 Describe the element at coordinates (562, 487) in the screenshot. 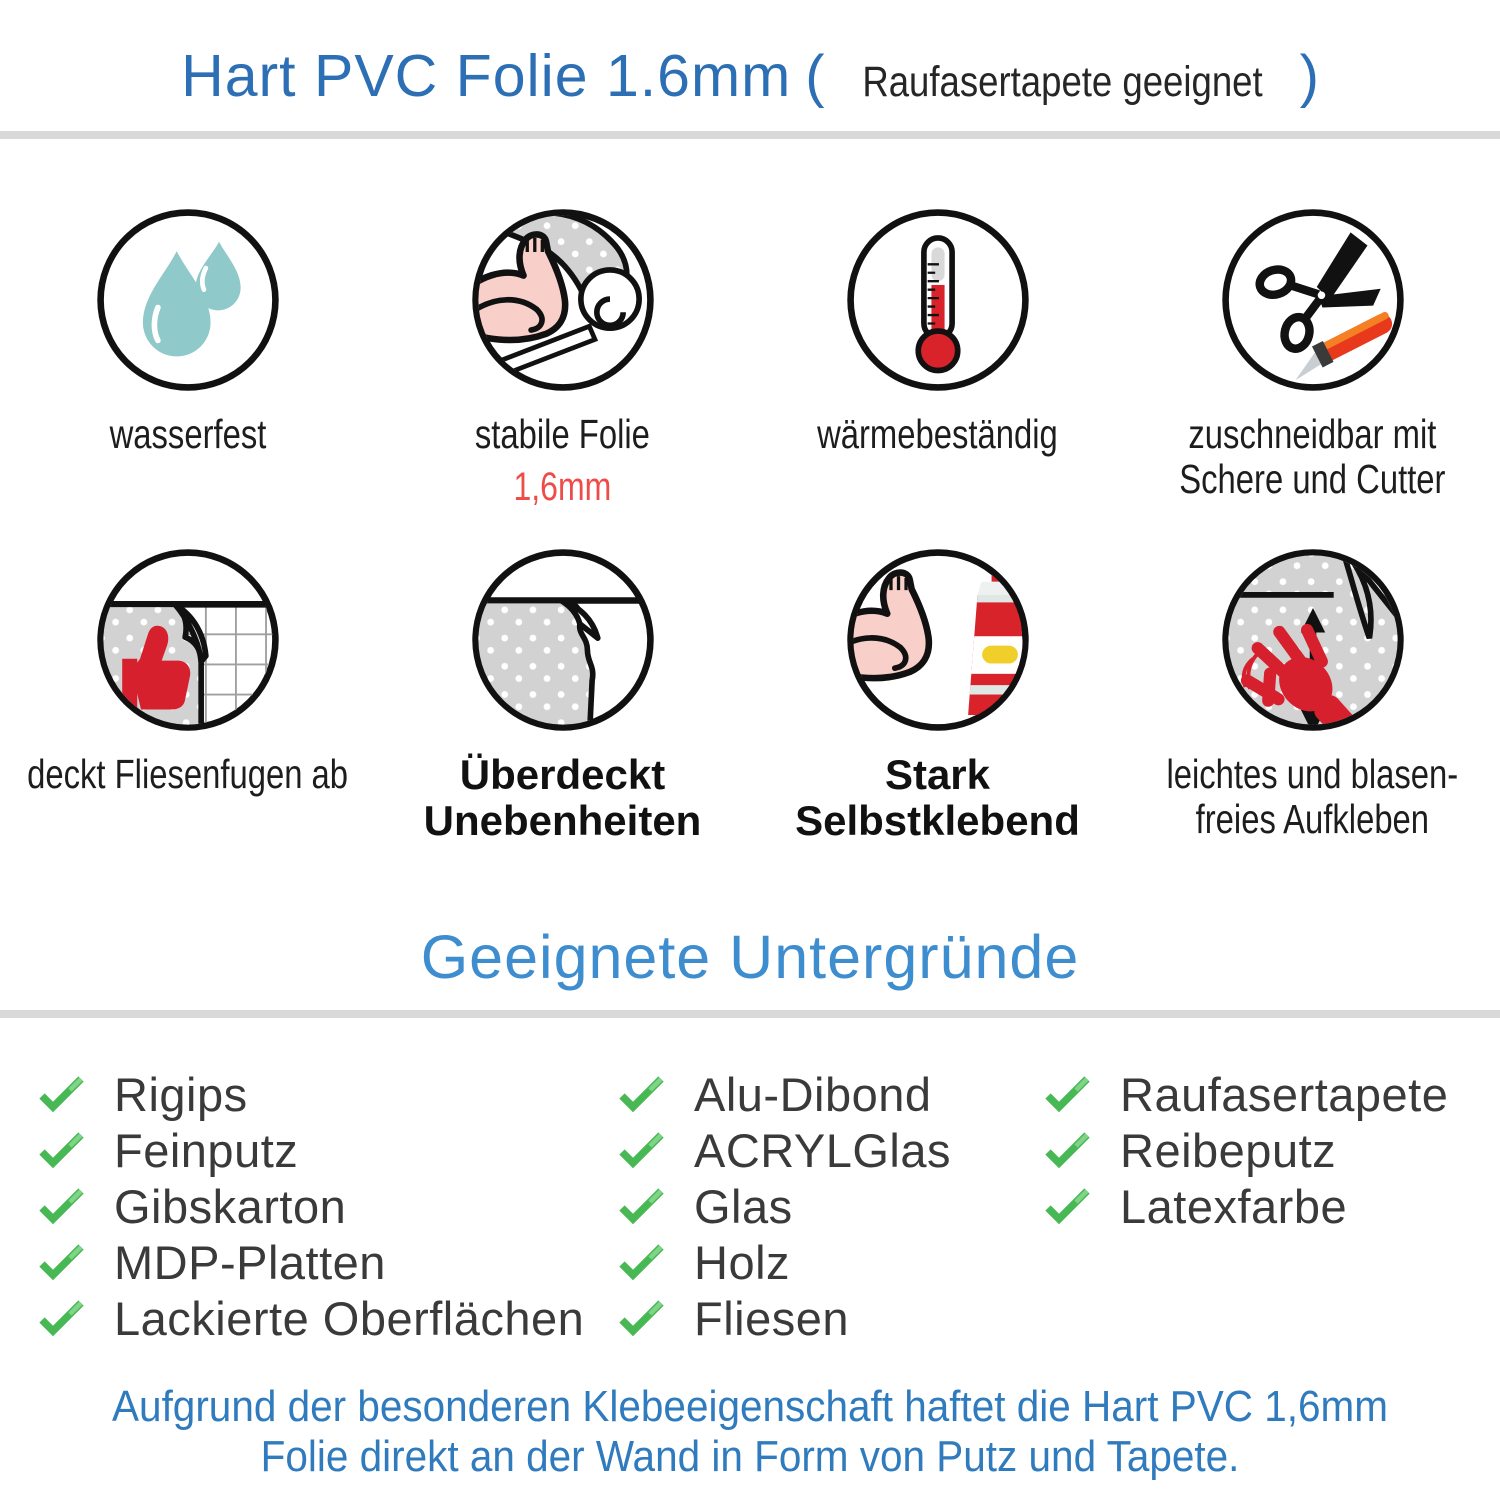

I see `thickness-value: 1,6mm` at that location.